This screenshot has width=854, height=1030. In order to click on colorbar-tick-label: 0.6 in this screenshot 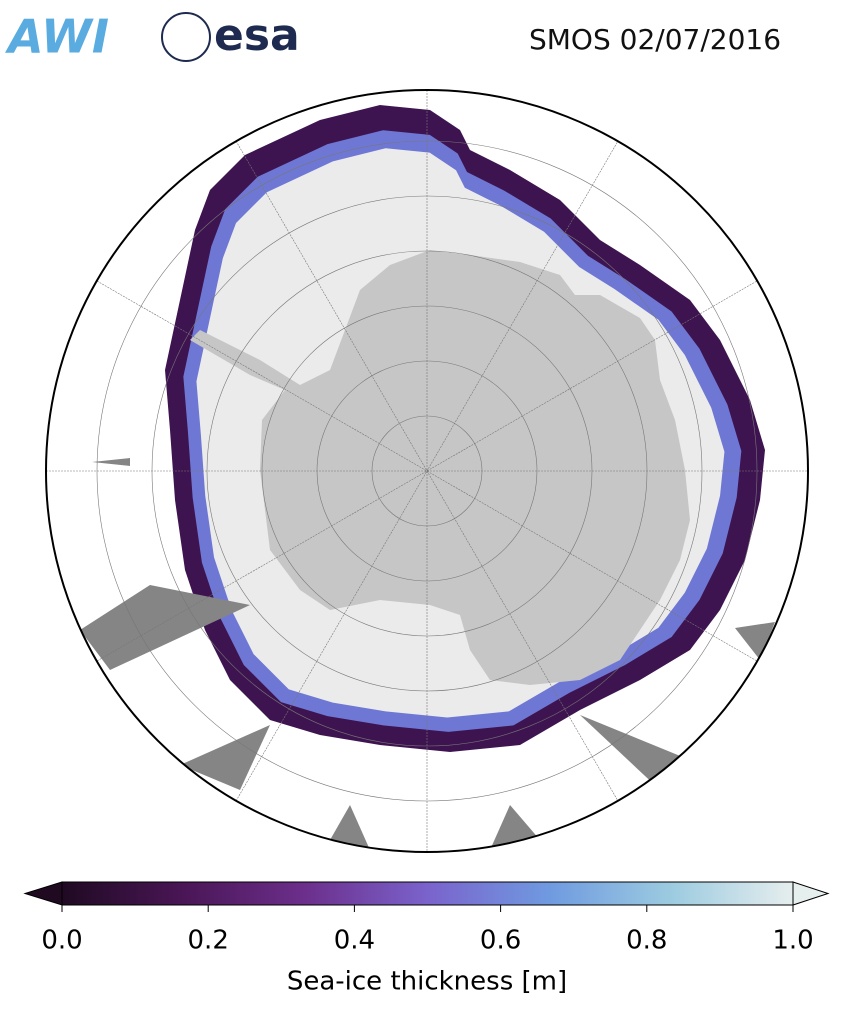, I will do `click(500, 941)`.